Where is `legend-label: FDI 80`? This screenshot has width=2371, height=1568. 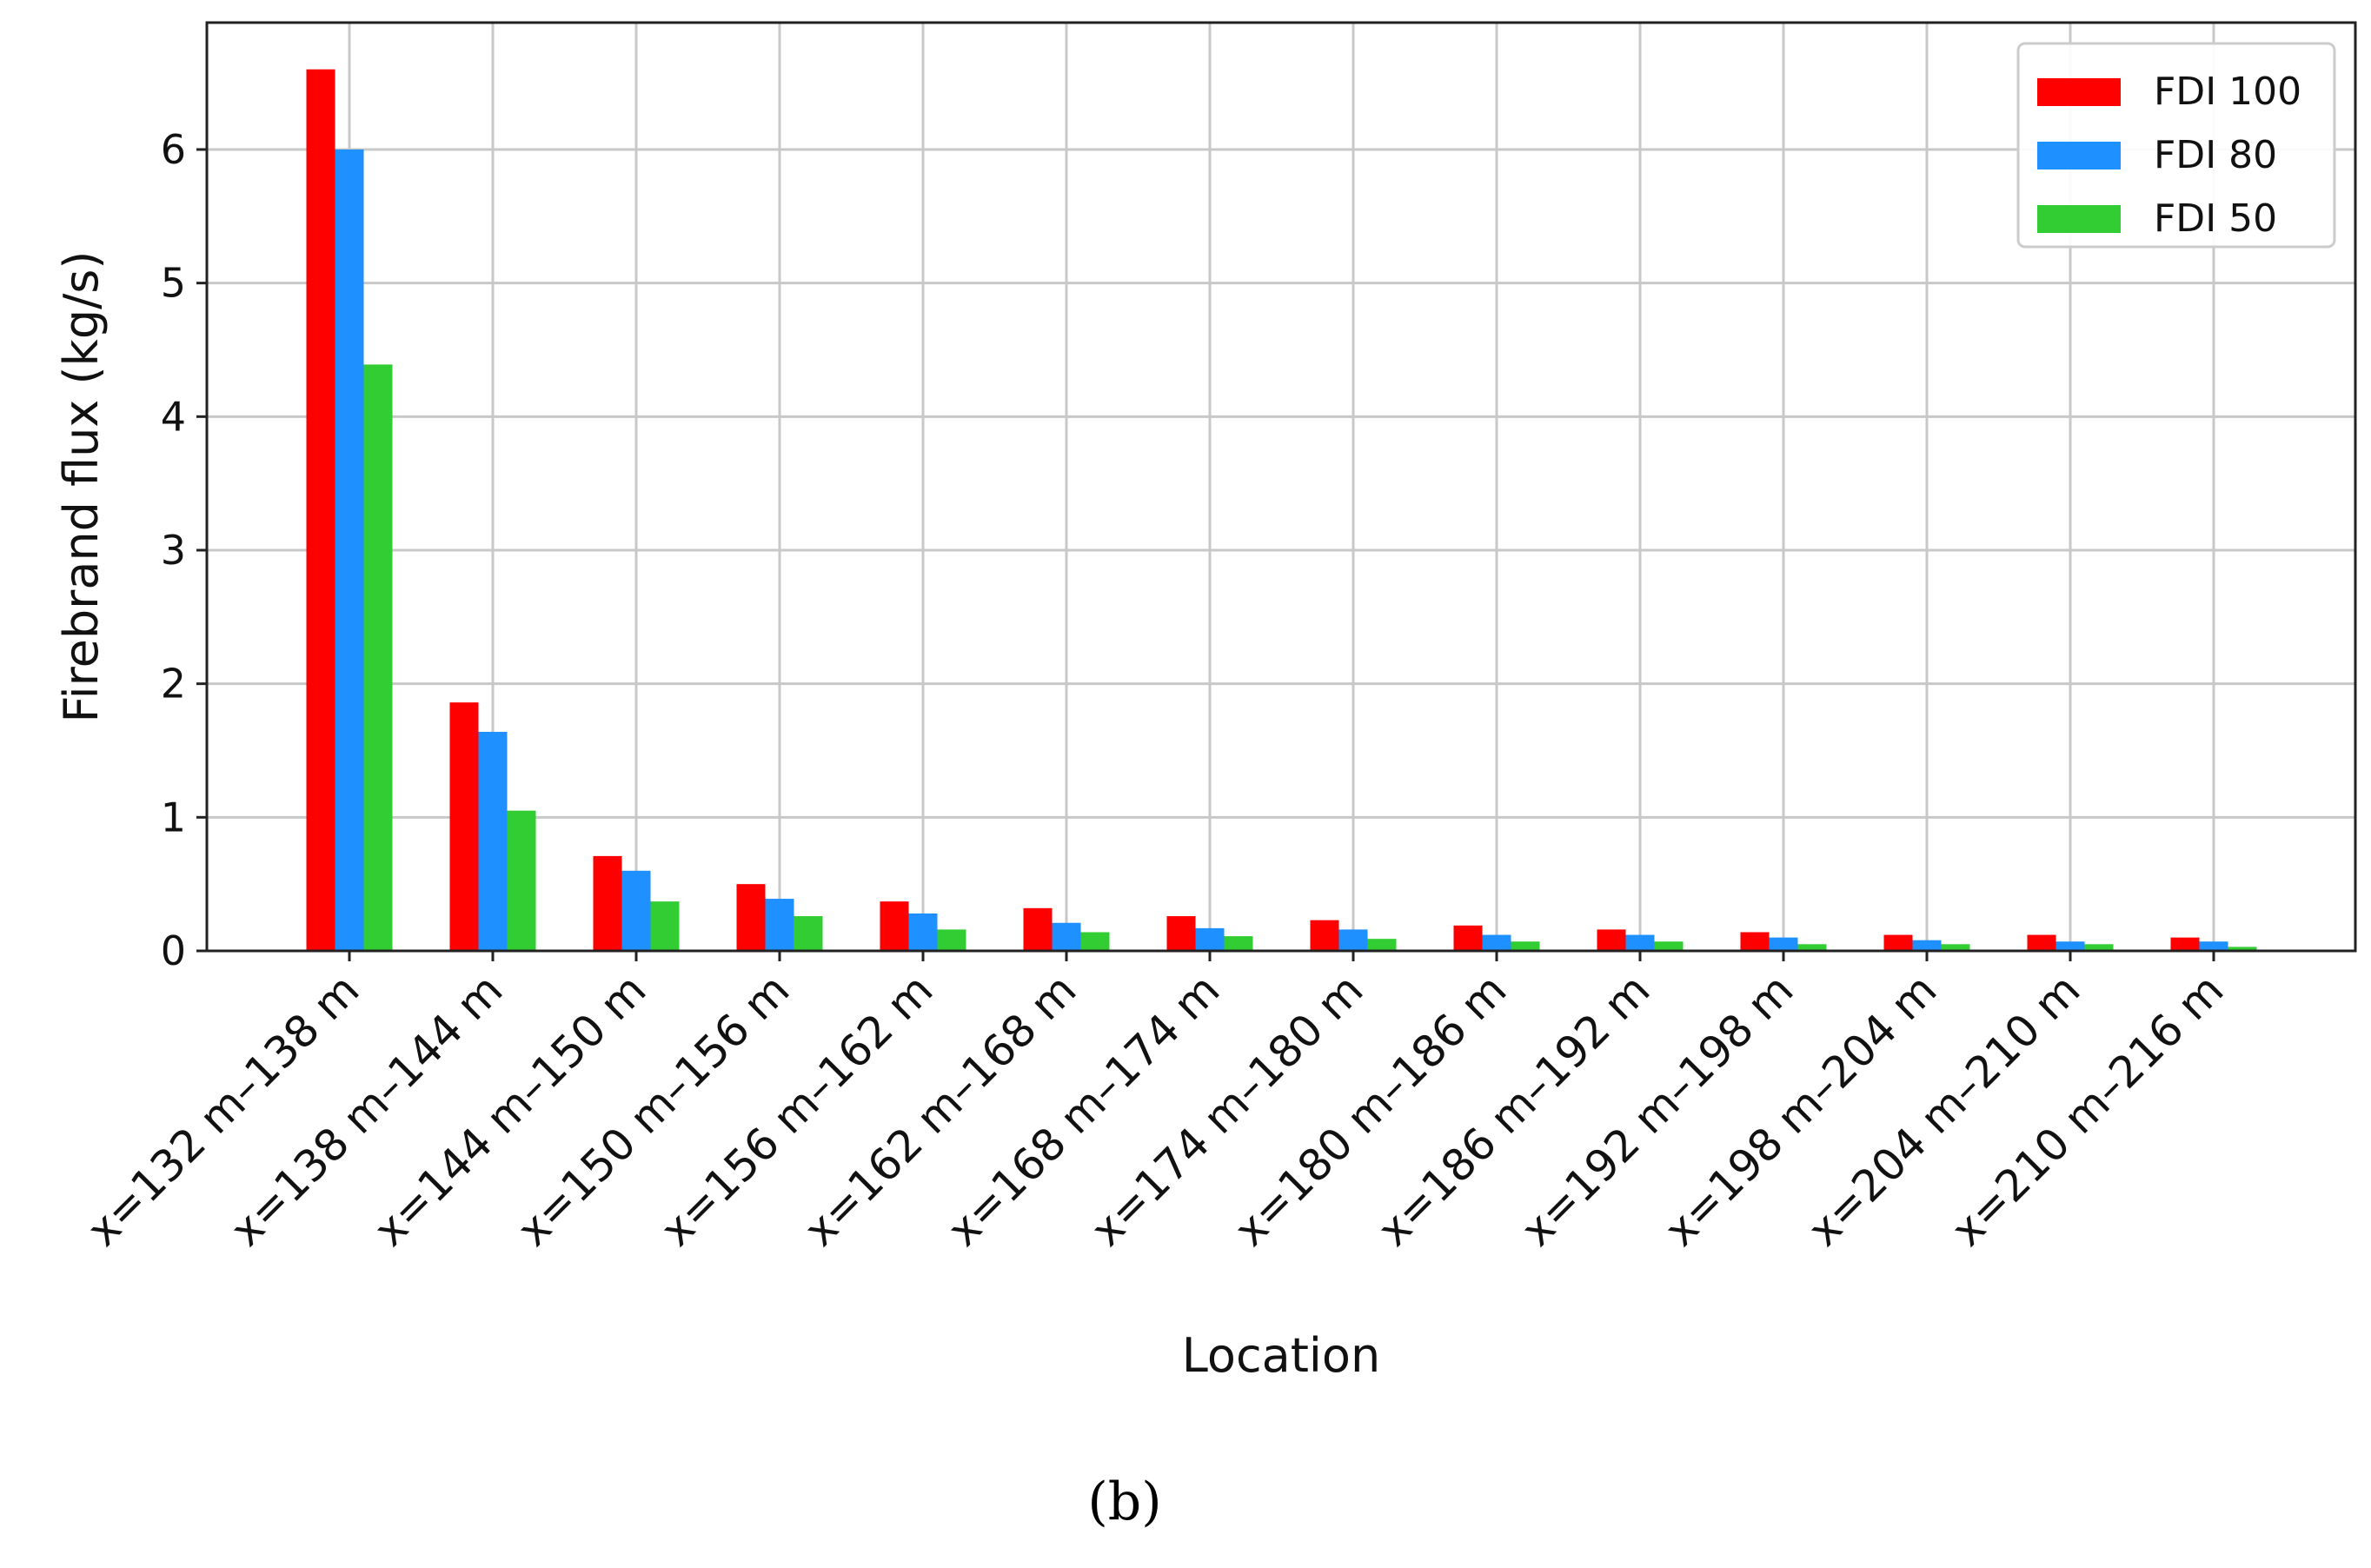 legend-label: FDI 80 is located at coordinates (2216, 155).